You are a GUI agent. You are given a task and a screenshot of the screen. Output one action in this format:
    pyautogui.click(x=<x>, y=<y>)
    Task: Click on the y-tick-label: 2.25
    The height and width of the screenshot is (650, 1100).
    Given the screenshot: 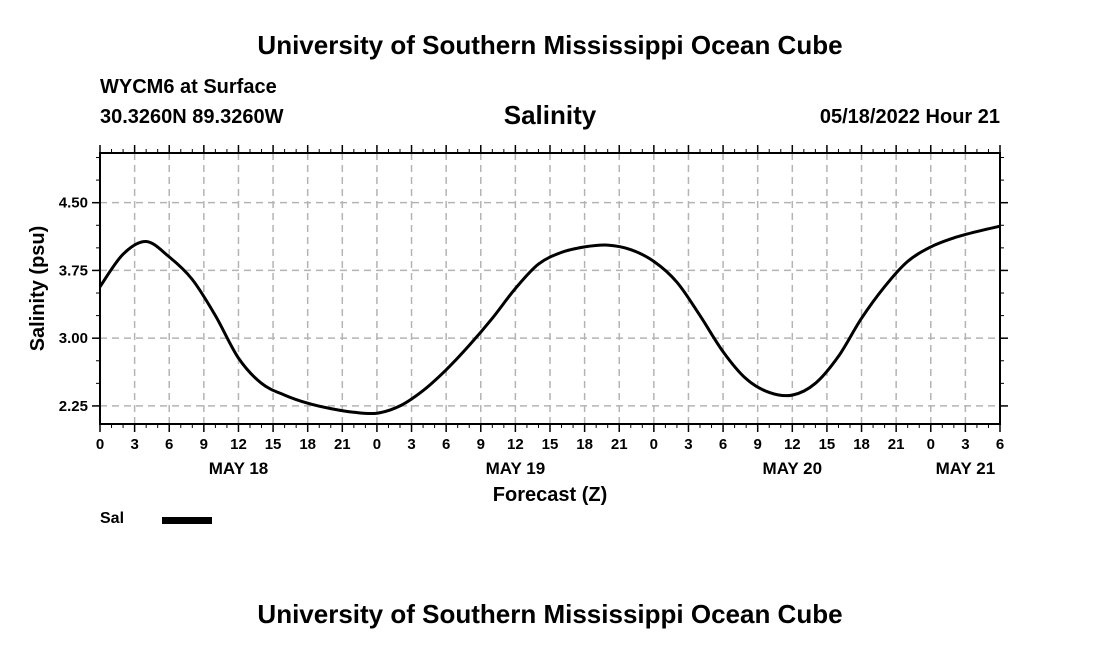 What is the action you would take?
    pyautogui.click(x=73, y=406)
    